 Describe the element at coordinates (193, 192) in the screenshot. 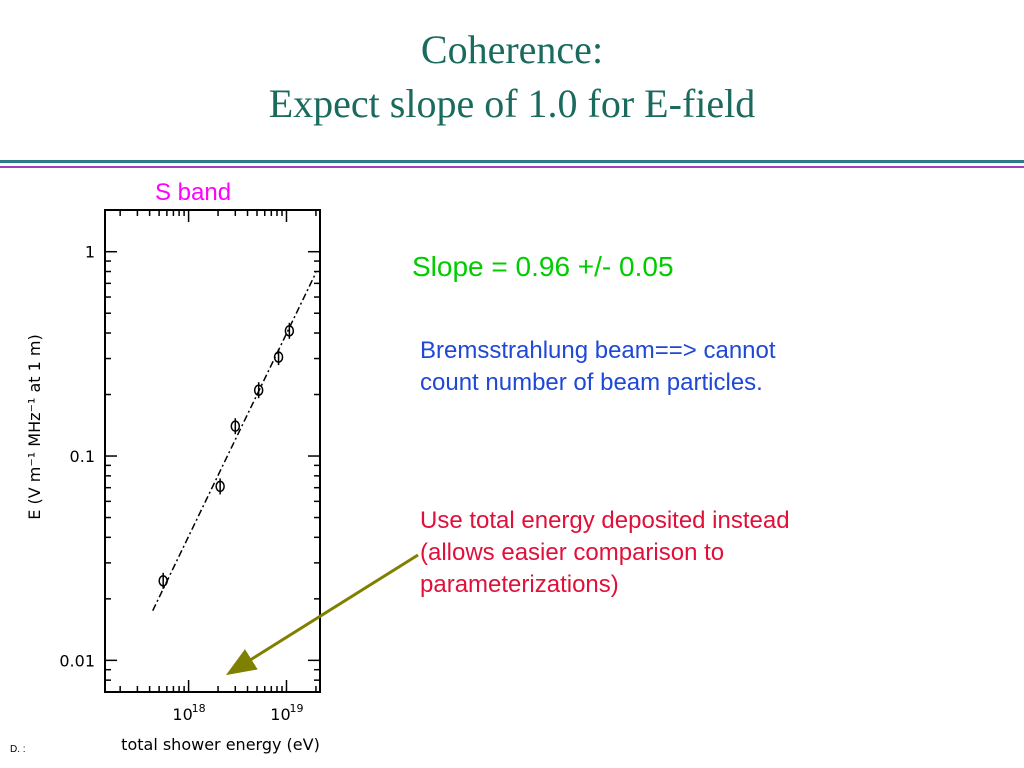

I see `band-label: S band` at that location.